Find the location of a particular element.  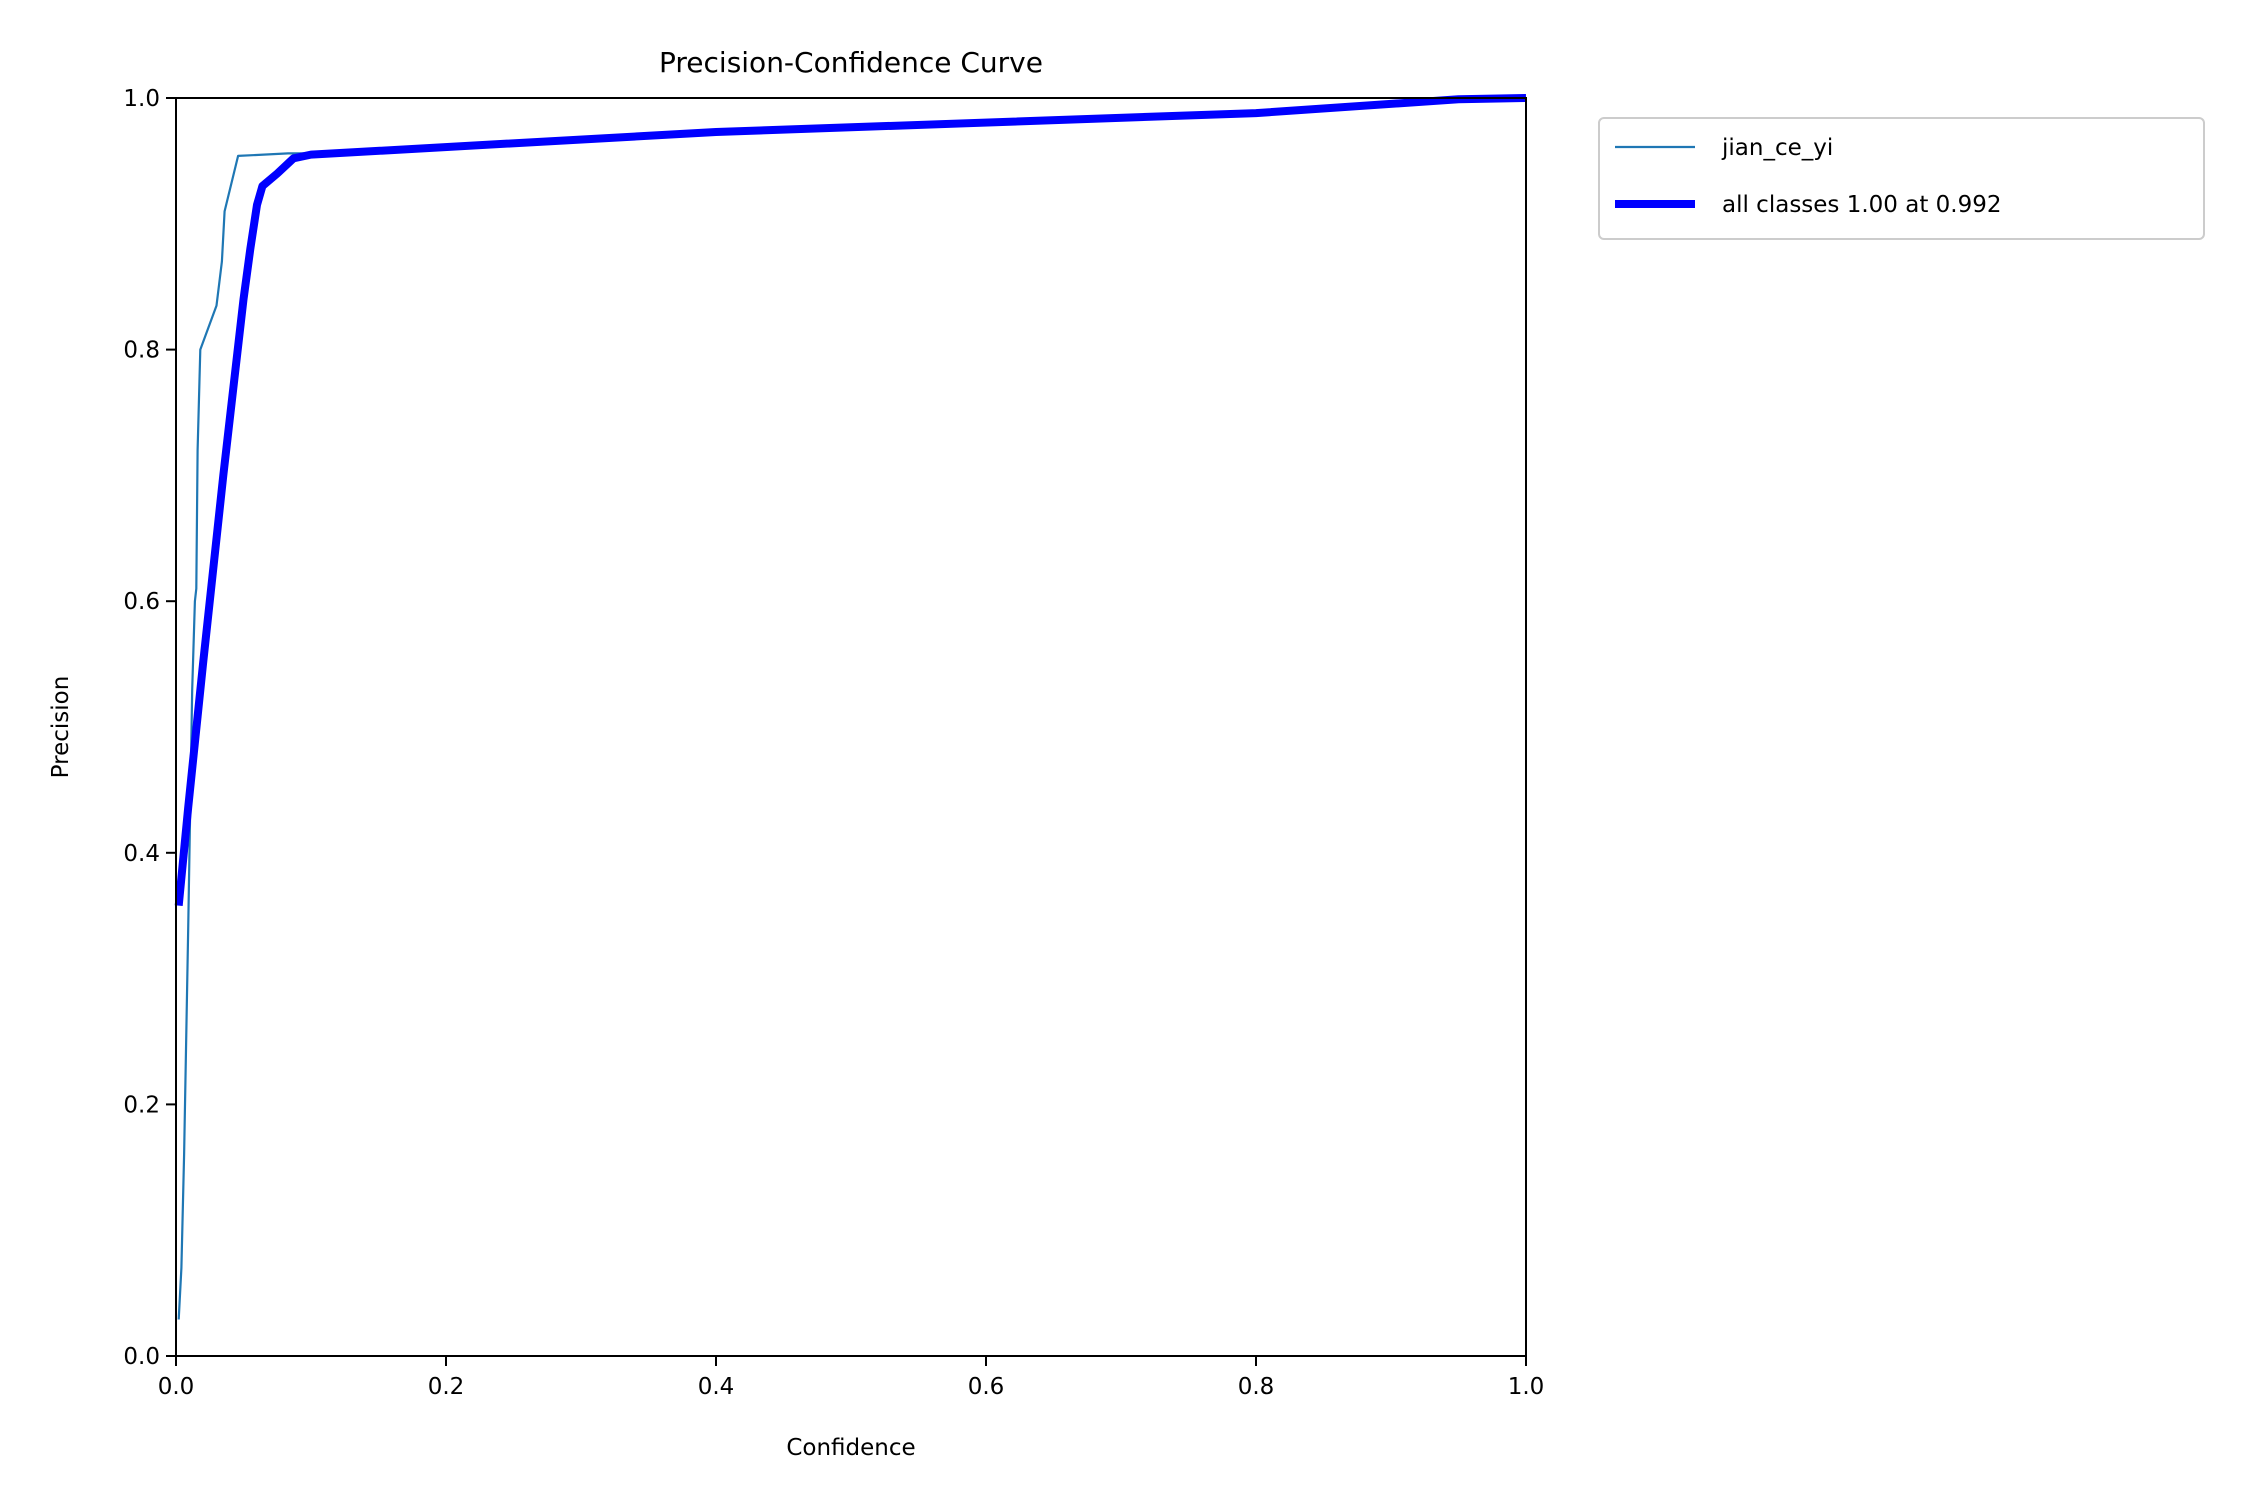

x-axis-label: Confidence is located at coordinates (850, 1448).